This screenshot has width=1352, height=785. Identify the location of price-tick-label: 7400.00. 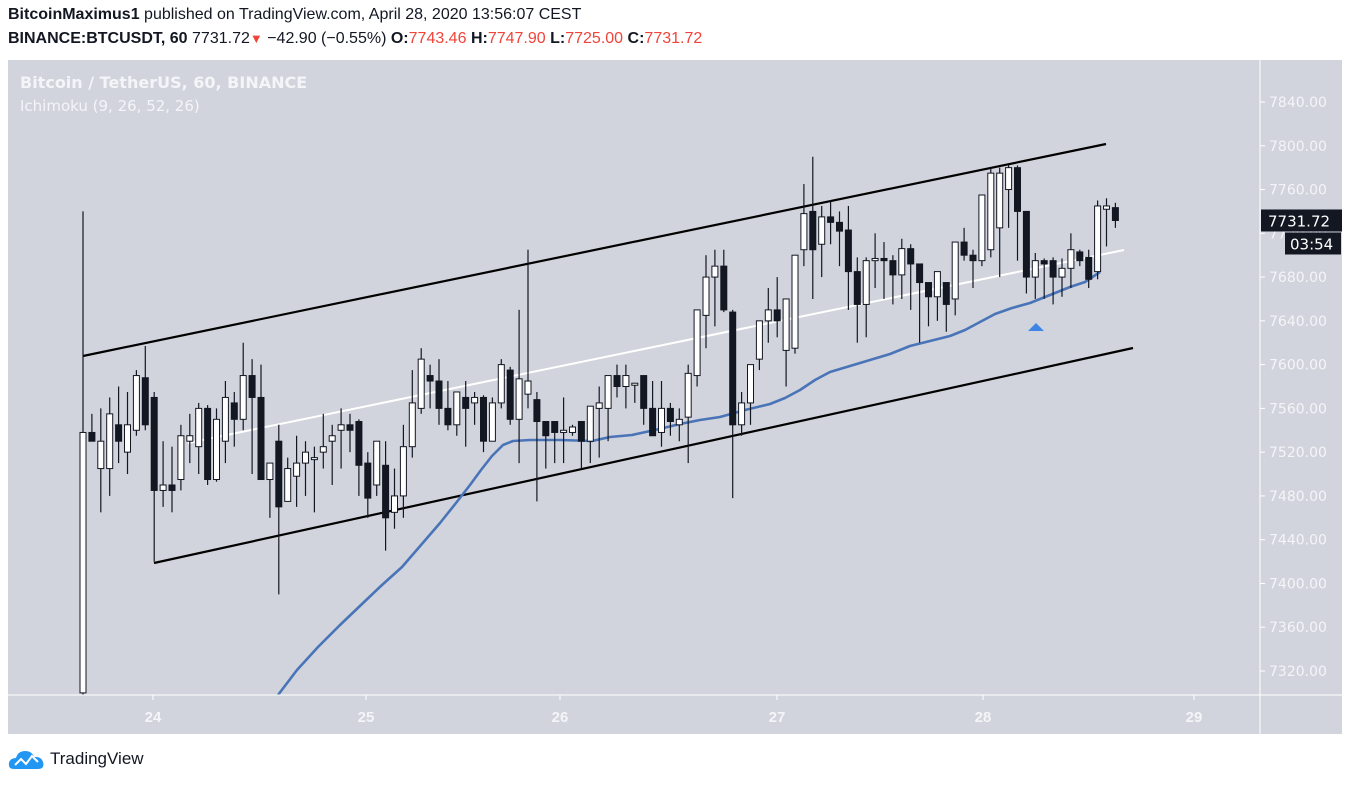
(1298, 584).